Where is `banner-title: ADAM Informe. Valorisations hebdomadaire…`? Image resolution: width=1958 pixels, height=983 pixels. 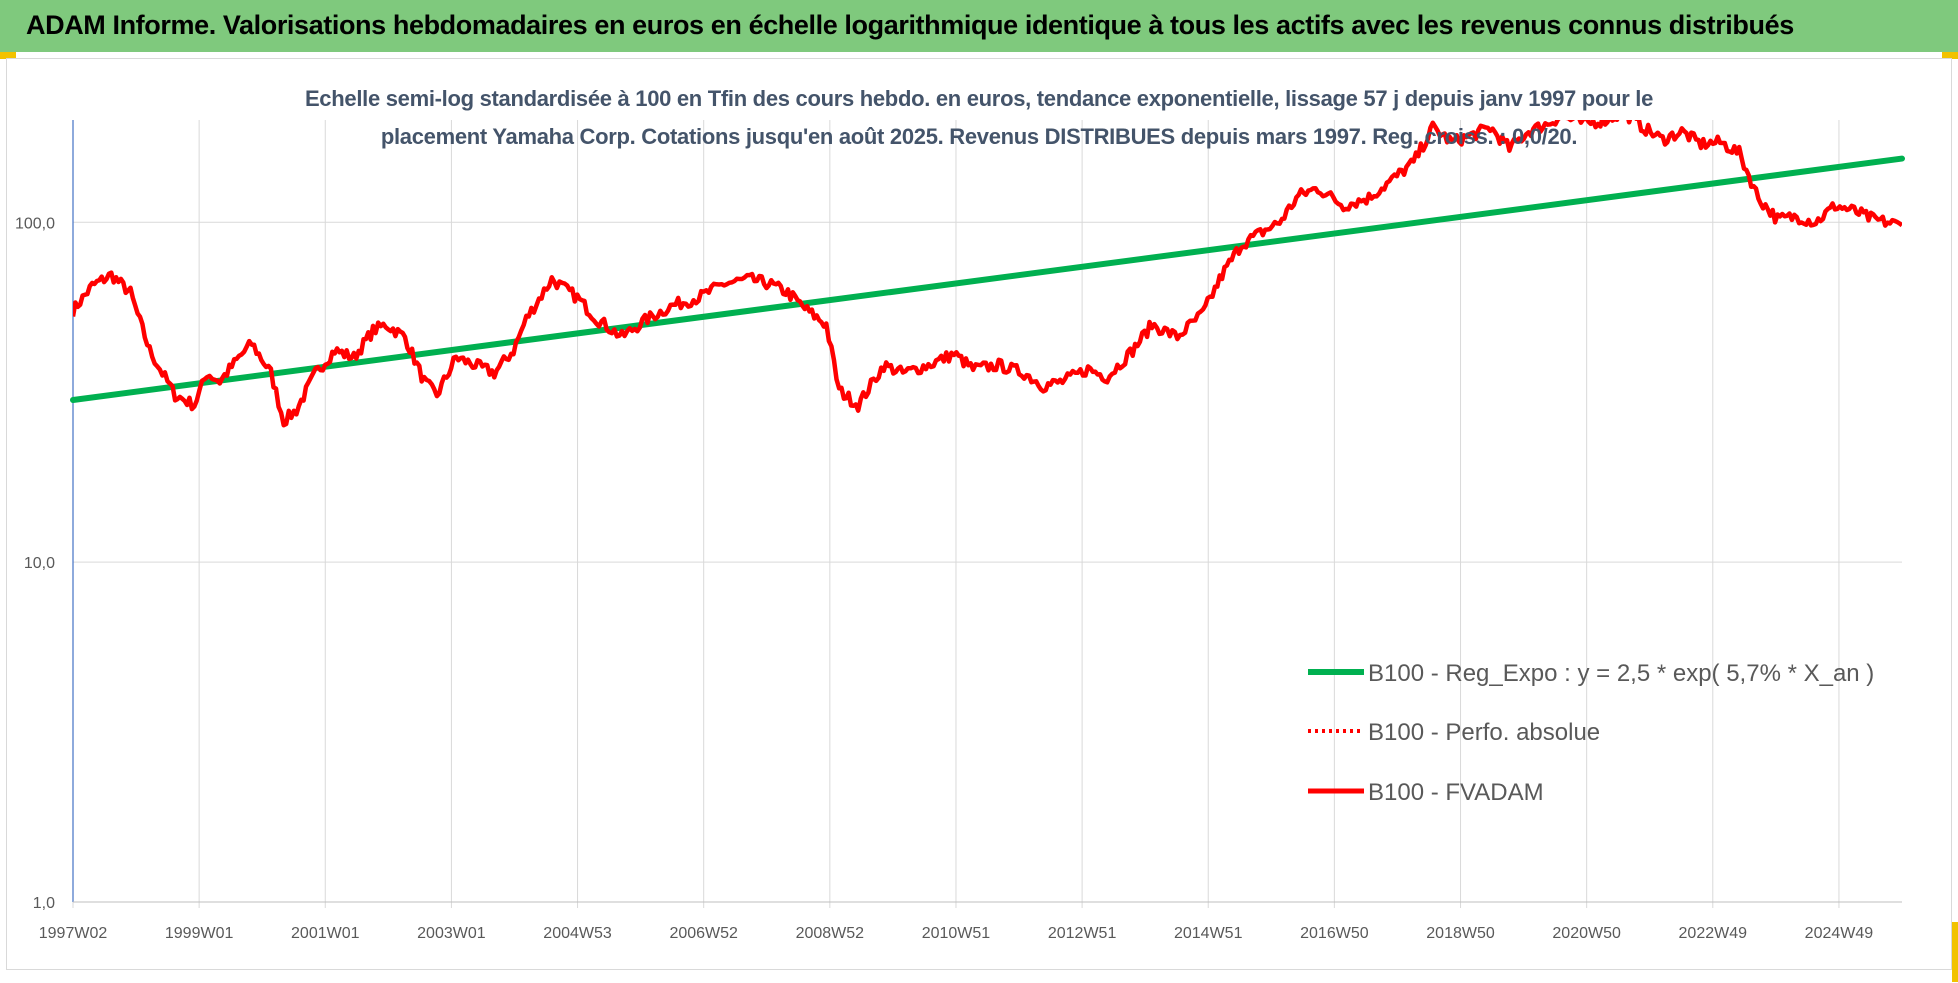
banner-title: ADAM Informe. Valorisations hebdomadaire… is located at coordinates (910, 25).